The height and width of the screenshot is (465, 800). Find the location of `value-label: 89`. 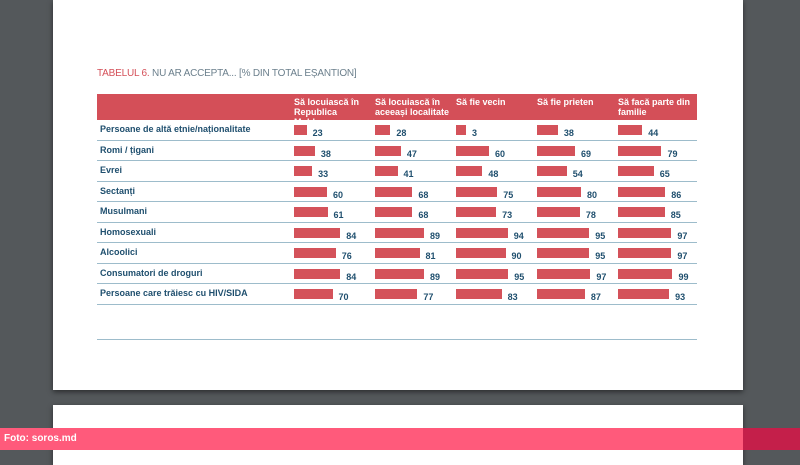

value-label: 89 is located at coordinates (434, 235).